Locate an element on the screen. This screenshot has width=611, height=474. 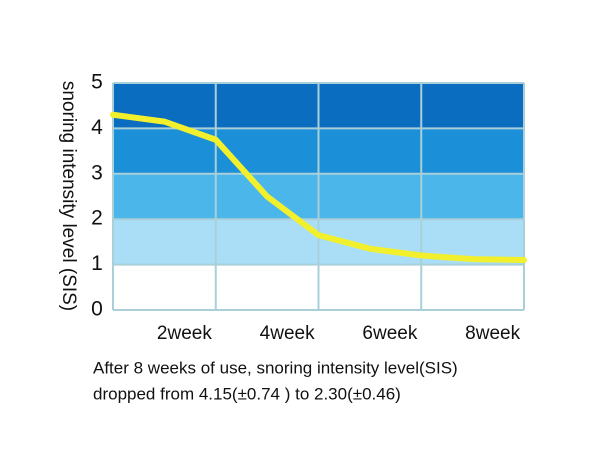
y-axis-label: snoring intensity level (SIS) is located at coordinates (68, 196).